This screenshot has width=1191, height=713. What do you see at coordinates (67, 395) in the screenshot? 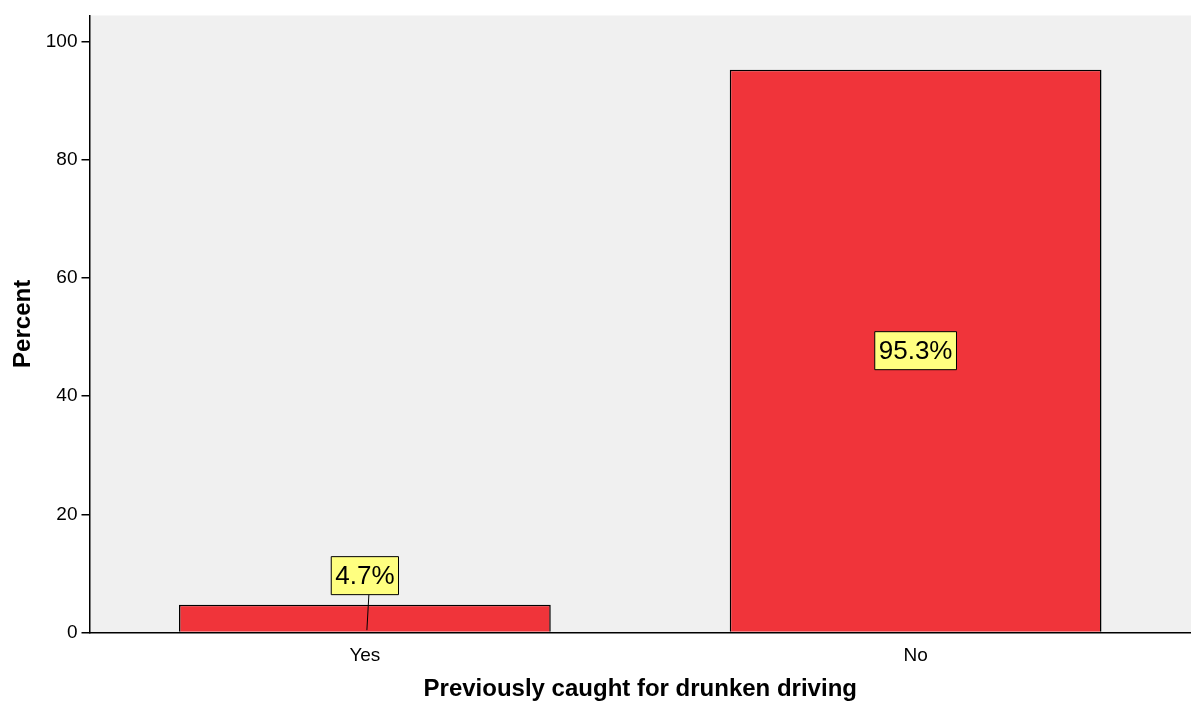
I see `y-tick-label: 40` at bounding box center [67, 395].